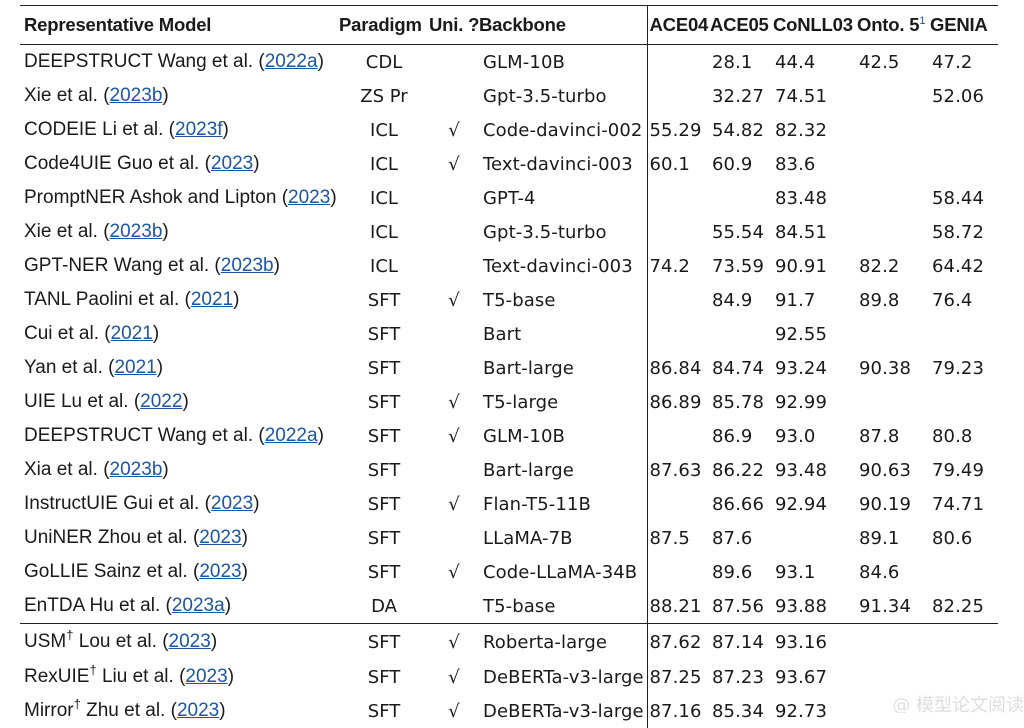 The height and width of the screenshot is (728, 1024). Describe the element at coordinates (563, 198) in the screenshot. I see `cell-backbone: GPT-4` at that location.